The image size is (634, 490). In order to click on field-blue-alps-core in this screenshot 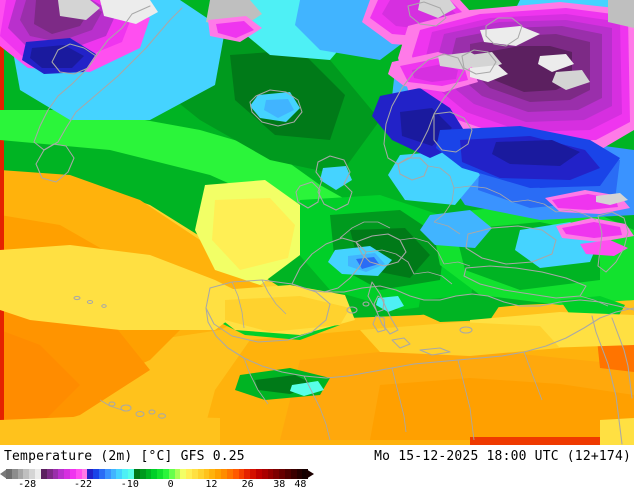, I will do `click(367, 263)`.